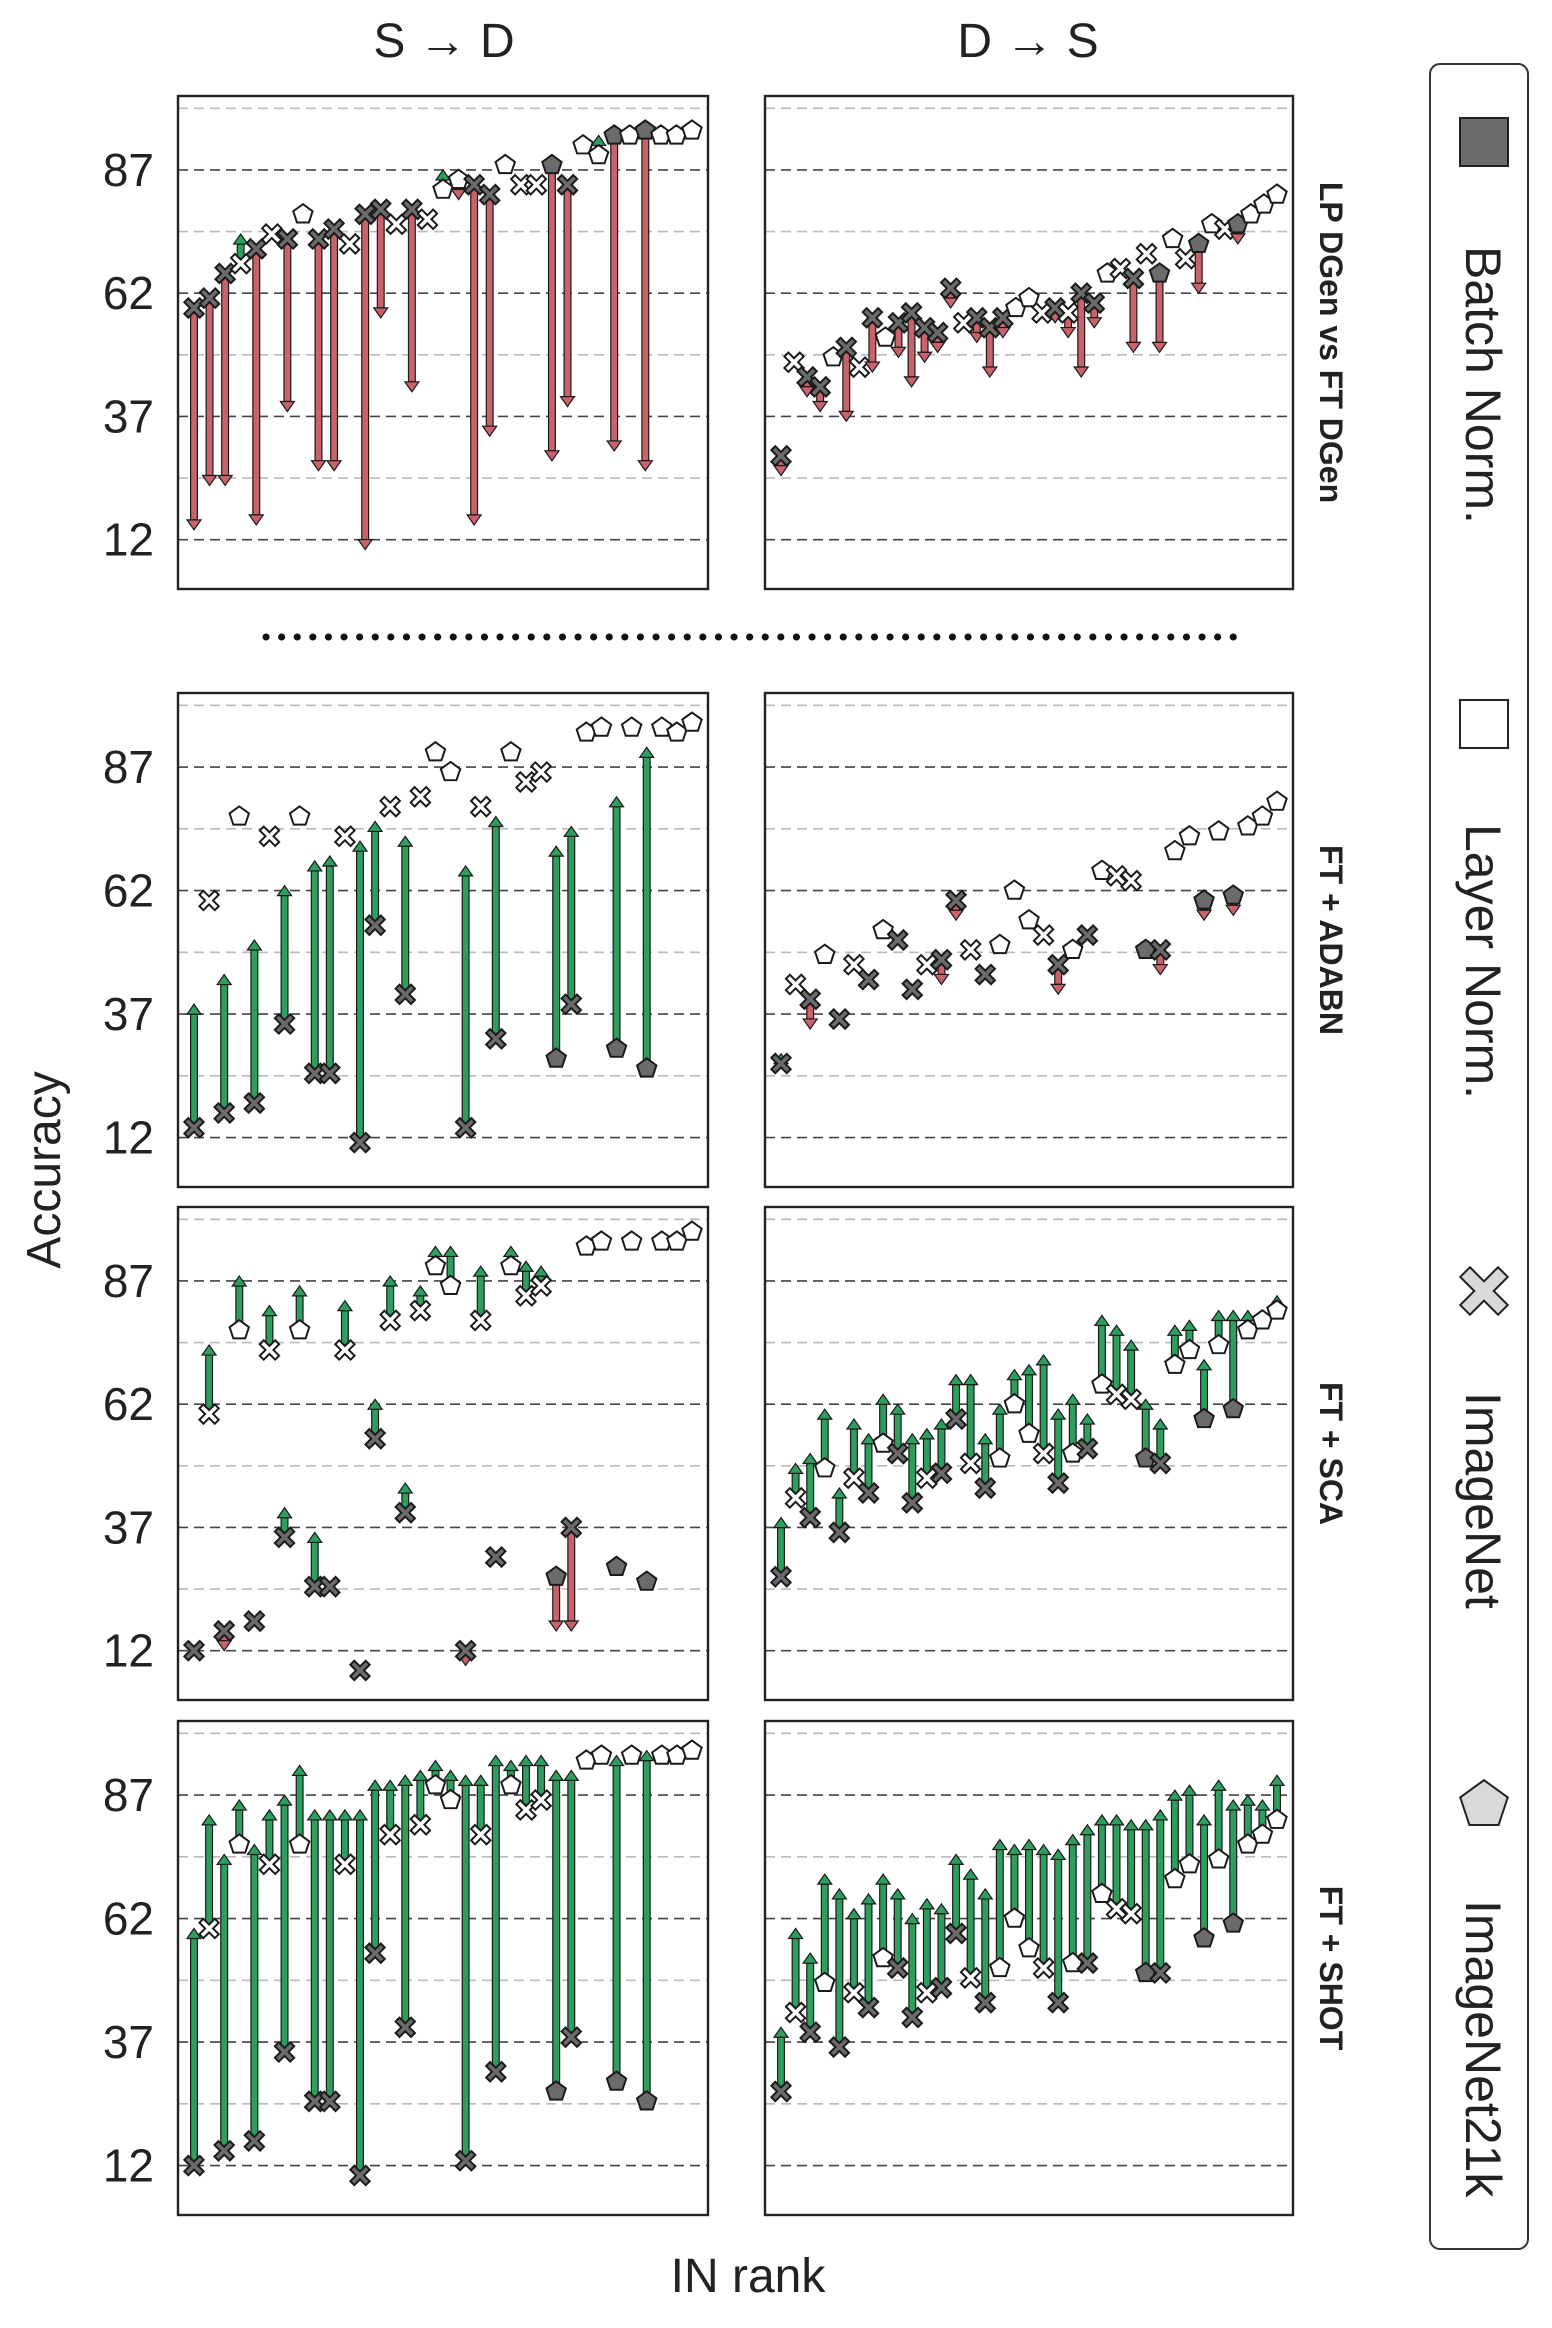  What do you see at coordinates (128, 891) in the screenshot?
I see `y-tick-label: 62` at bounding box center [128, 891].